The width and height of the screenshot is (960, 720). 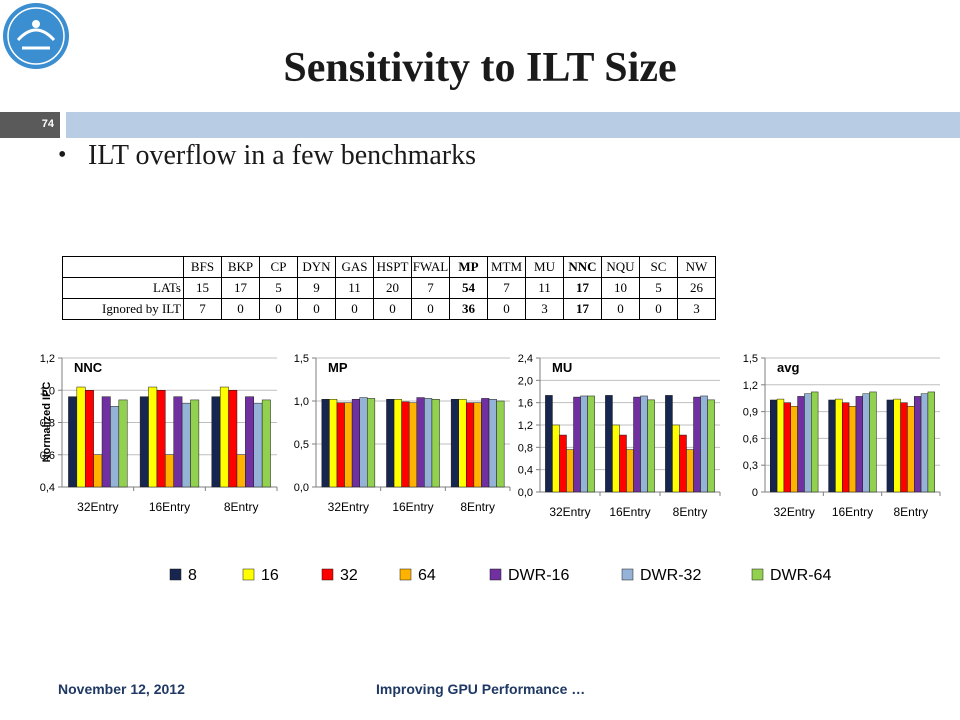 What do you see at coordinates (88, 367) in the screenshot?
I see `panel-title: NNC` at bounding box center [88, 367].